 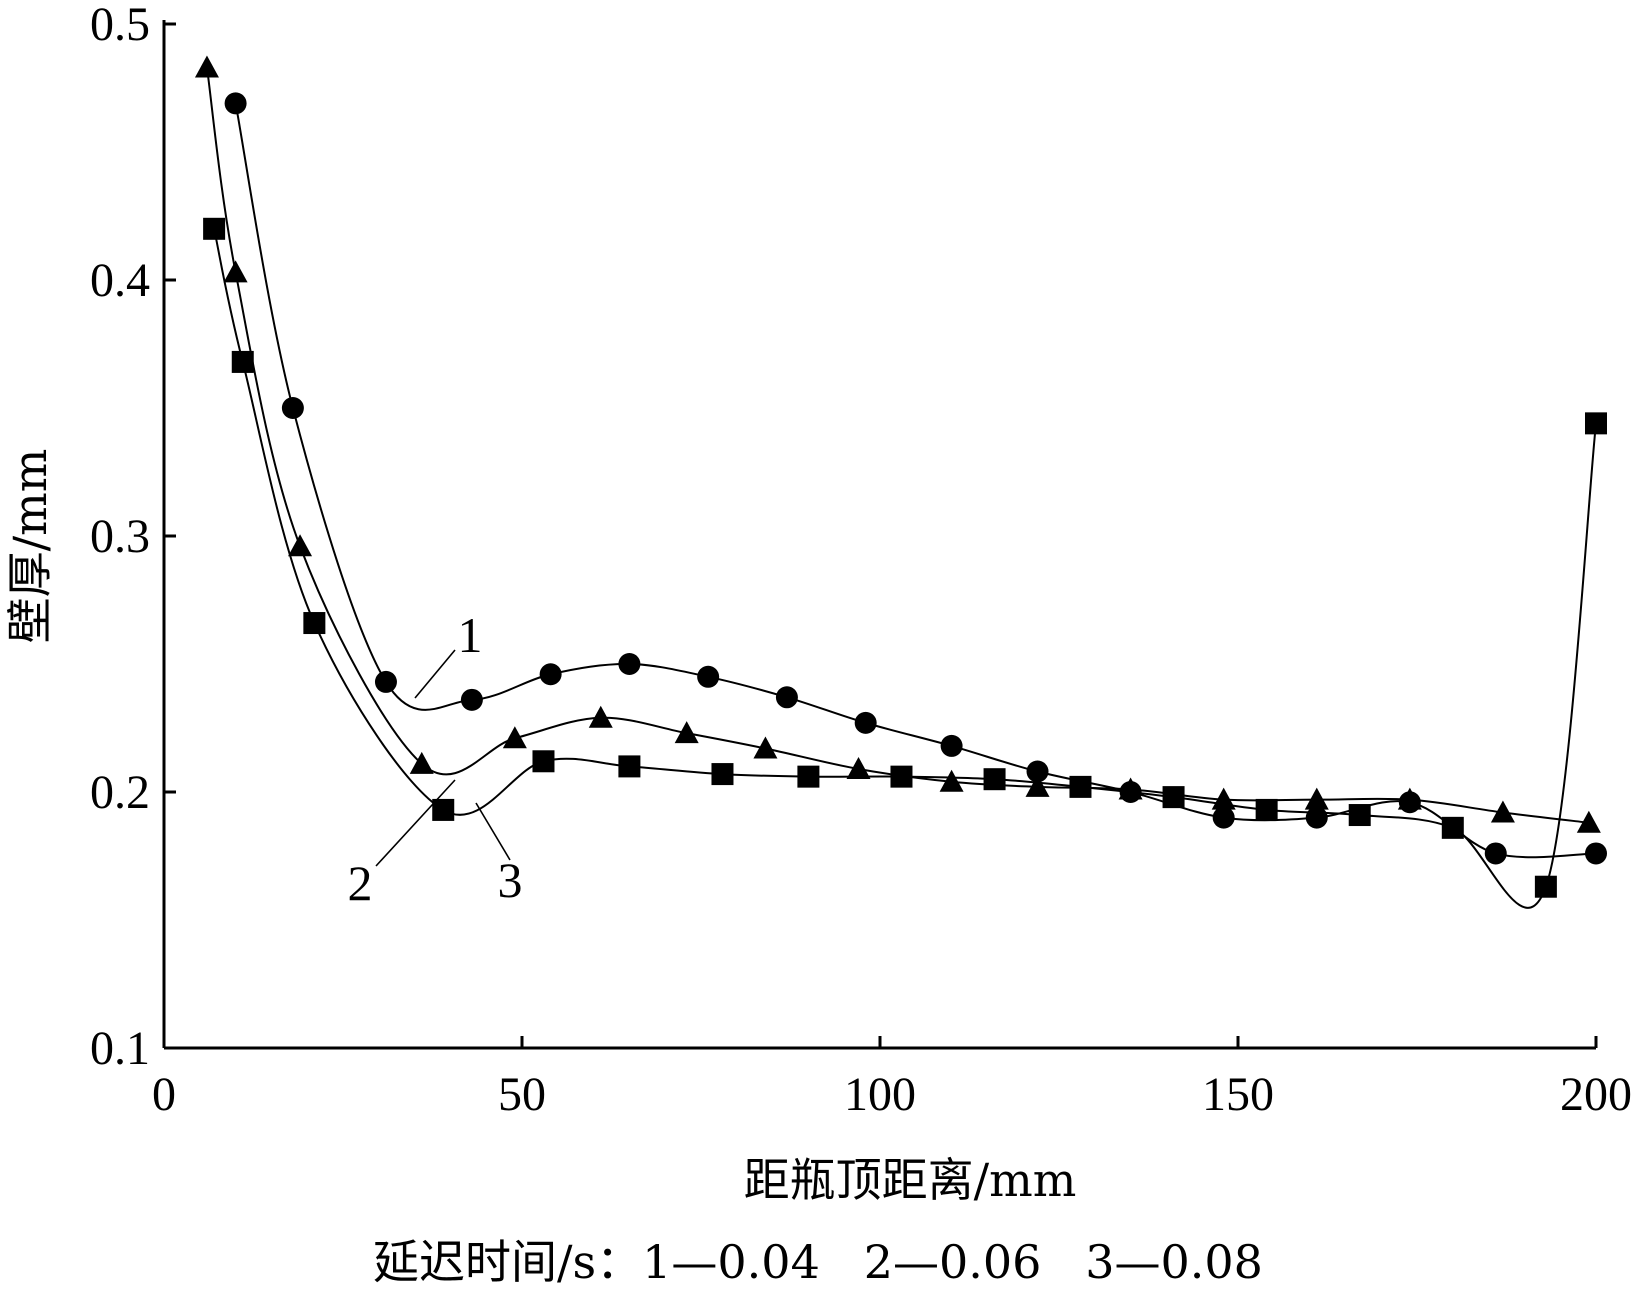 What do you see at coordinates (493, 831) in the screenshot?
I see `series-3-leader` at bounding box center [493, 831].